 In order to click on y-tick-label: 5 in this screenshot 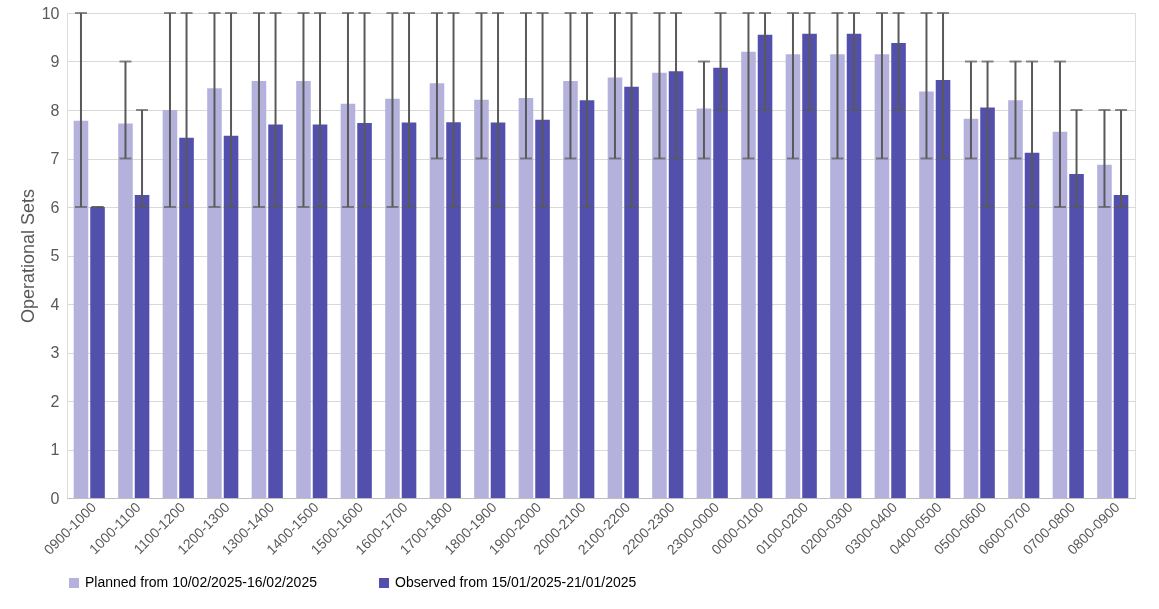, I will do `click(55, 255)`.